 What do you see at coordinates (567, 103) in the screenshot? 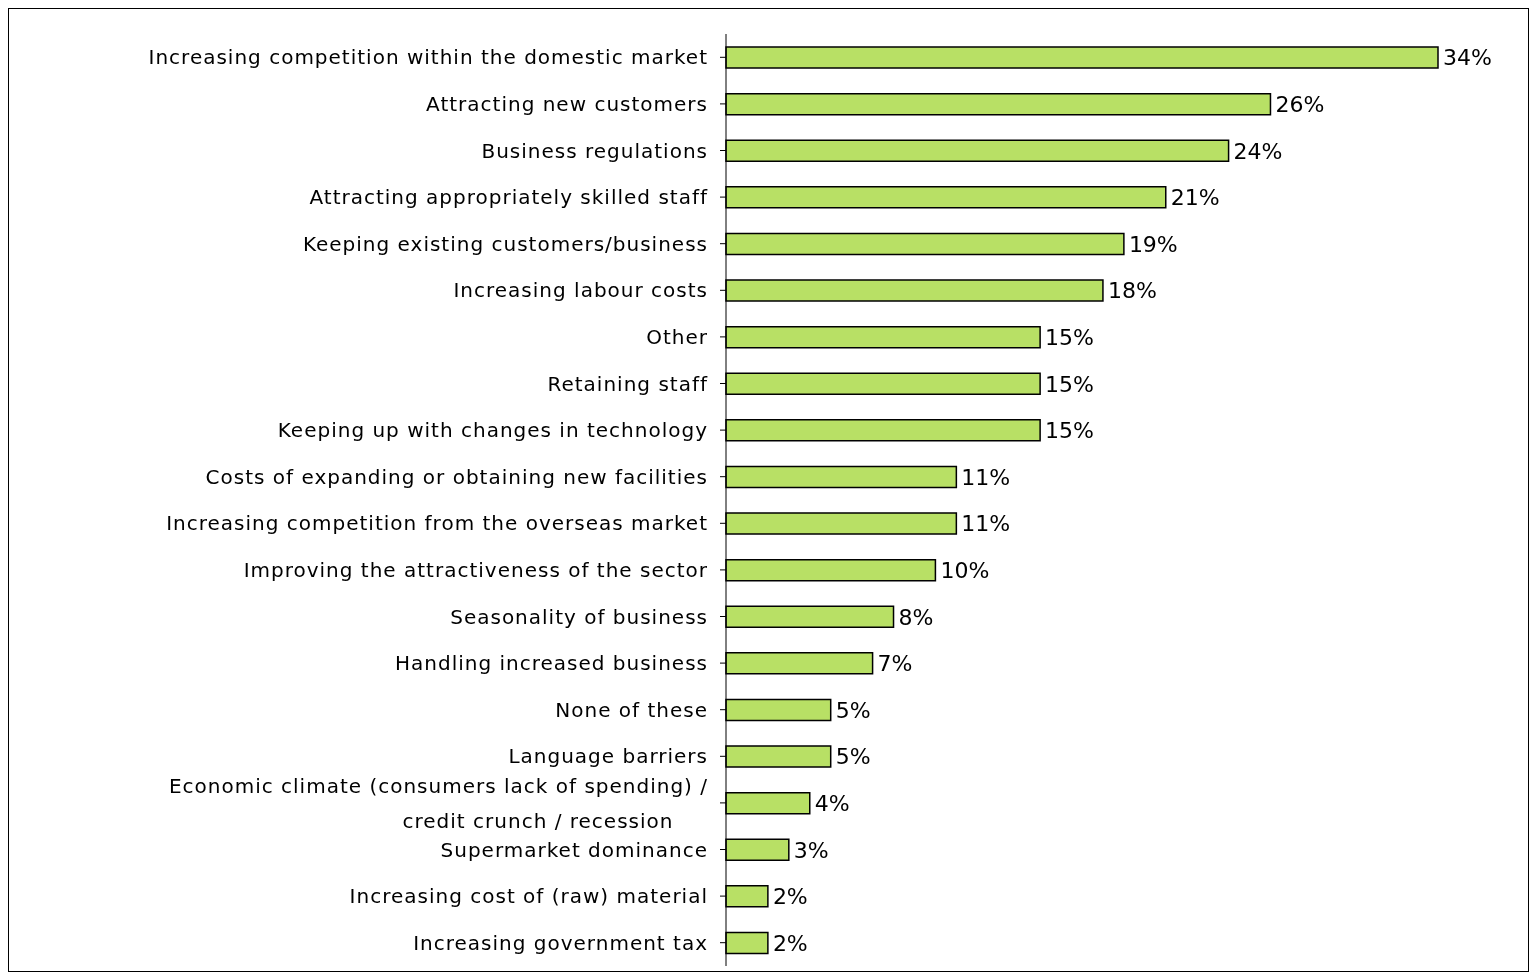
I see `y-tick-label: Attracting new customers` at bounding box center [567, 103].